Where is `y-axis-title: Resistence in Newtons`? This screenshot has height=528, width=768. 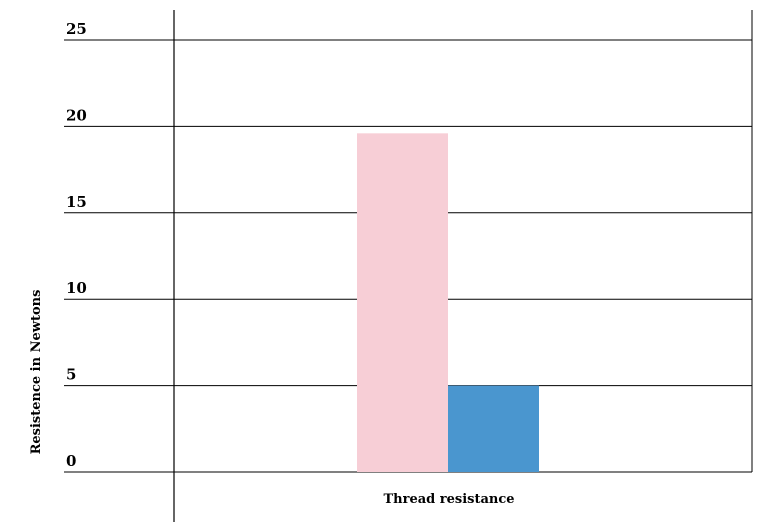
y-axis-title: Resistence in Newtons is located at coordinates (36, 372).